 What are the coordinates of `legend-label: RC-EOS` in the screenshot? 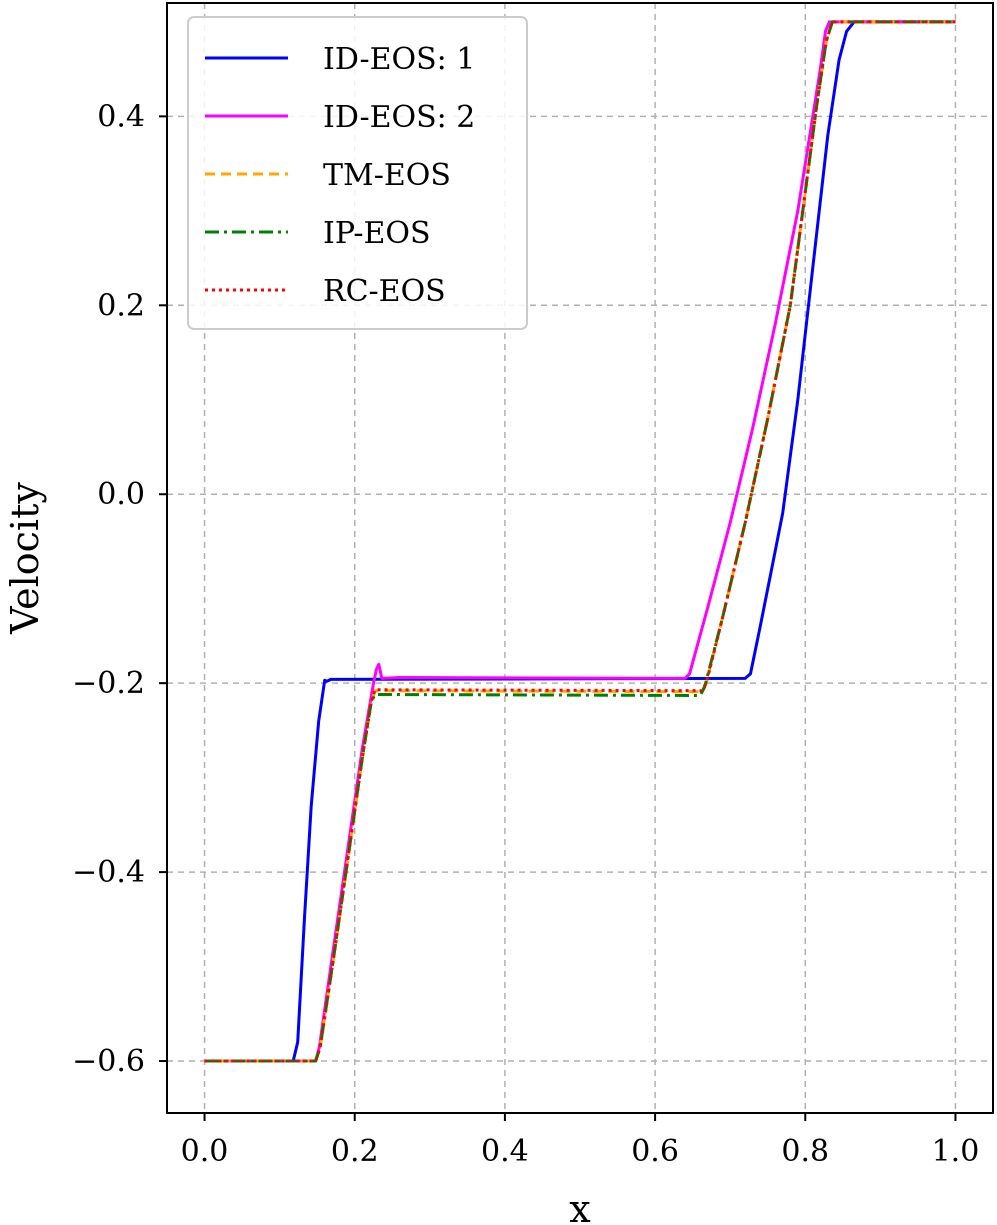 It's located at (384, 291).